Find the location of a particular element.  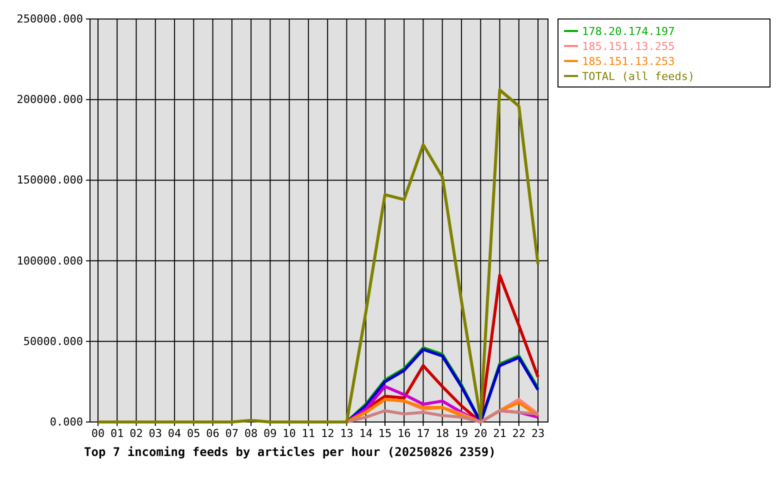

x-tick-label: 23 is located at coordinates (538, 433).